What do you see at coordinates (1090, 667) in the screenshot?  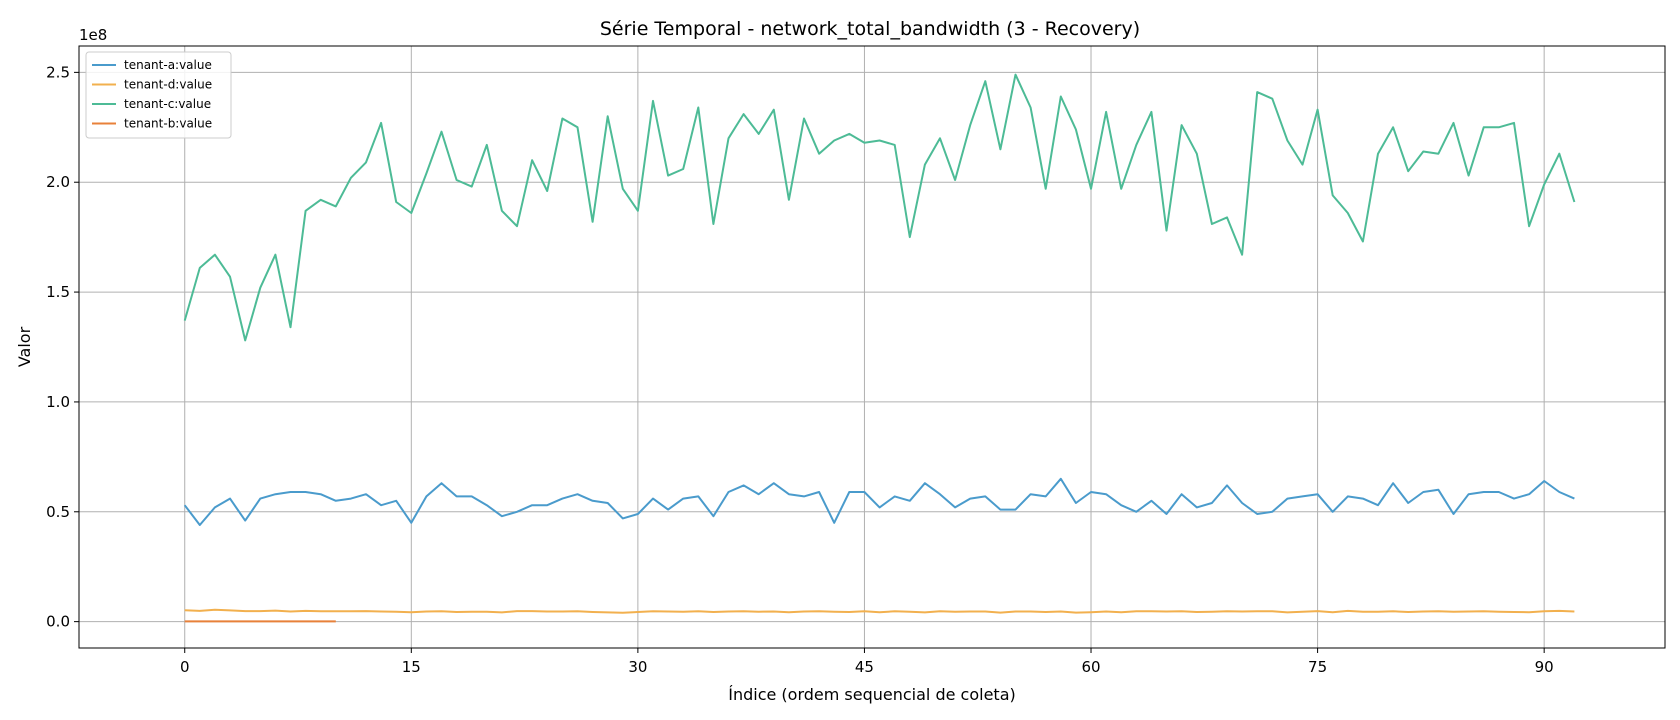 I see `x-tick-label: 60` at bounding box center [1090, 667].